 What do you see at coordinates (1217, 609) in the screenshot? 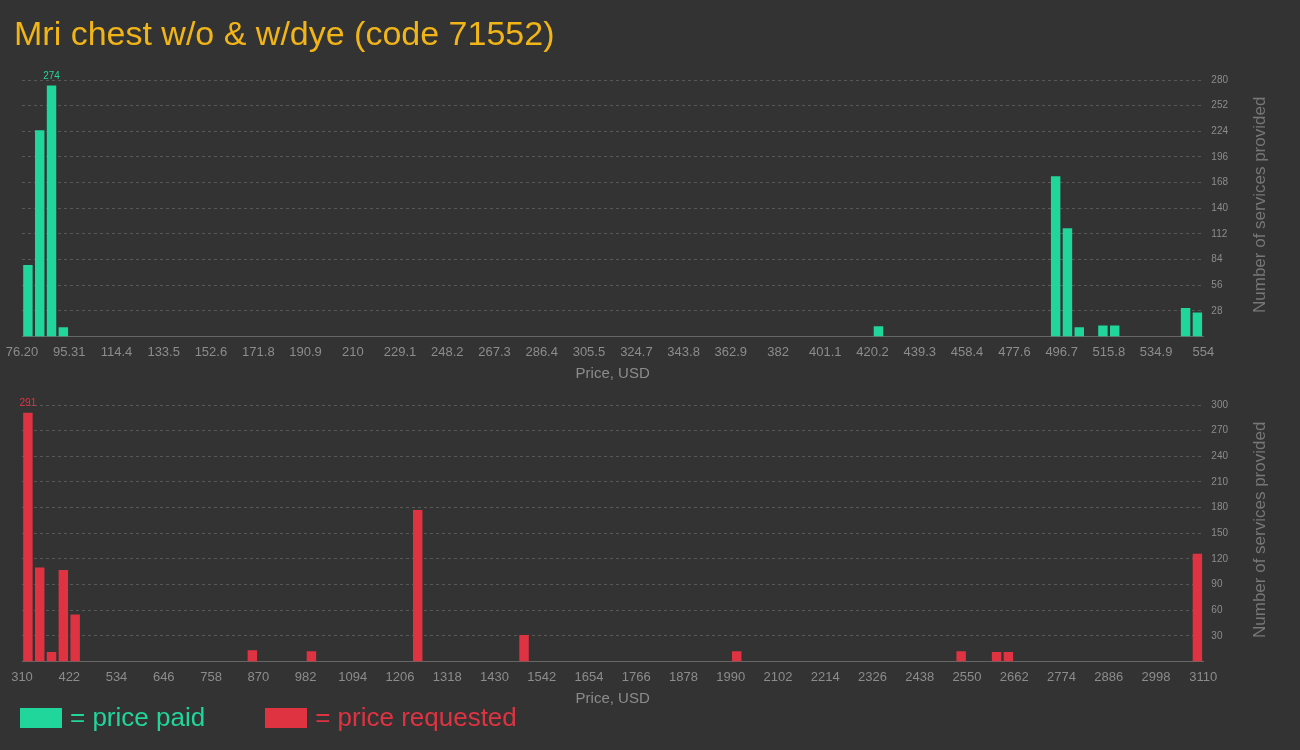
I see `y-tick-label: 60` at bounding box center [1217, 609].